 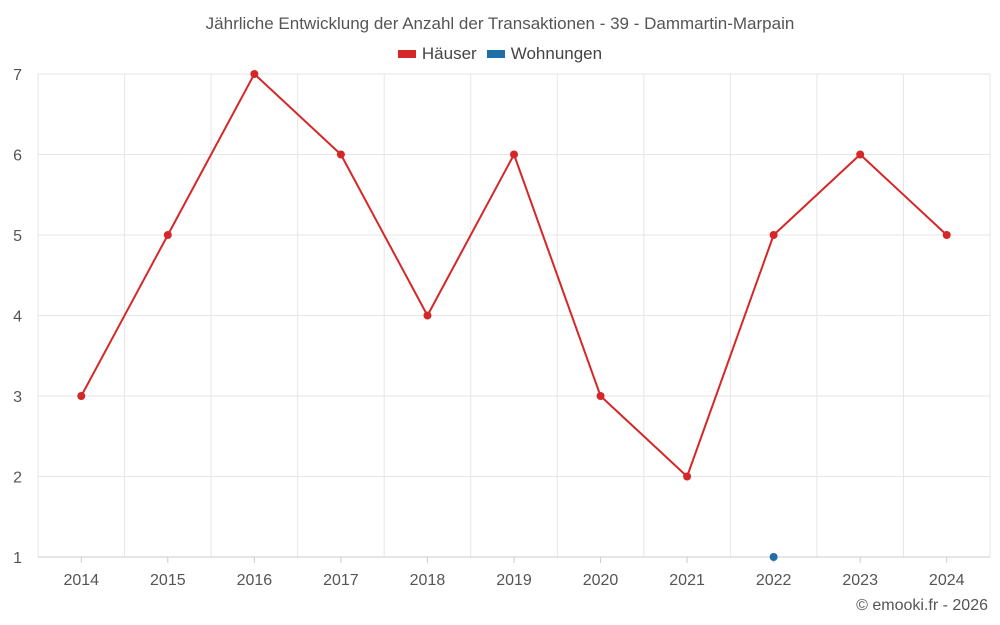 I want to click on legend-item-hauser: Häuser, so click(x=437, y=54).